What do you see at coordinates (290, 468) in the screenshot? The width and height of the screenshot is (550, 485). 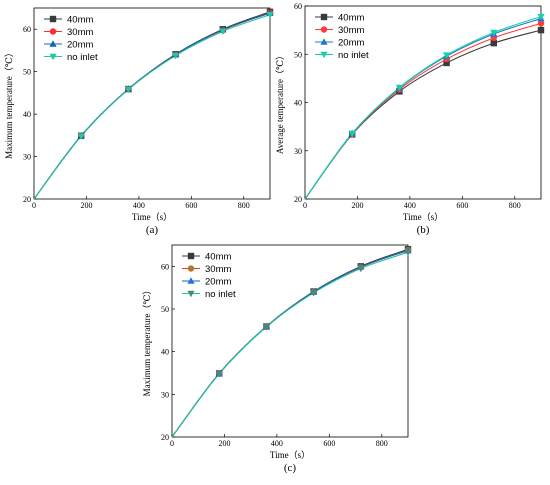 I see `panel-label: (c)` at bounding box center [290, 468].